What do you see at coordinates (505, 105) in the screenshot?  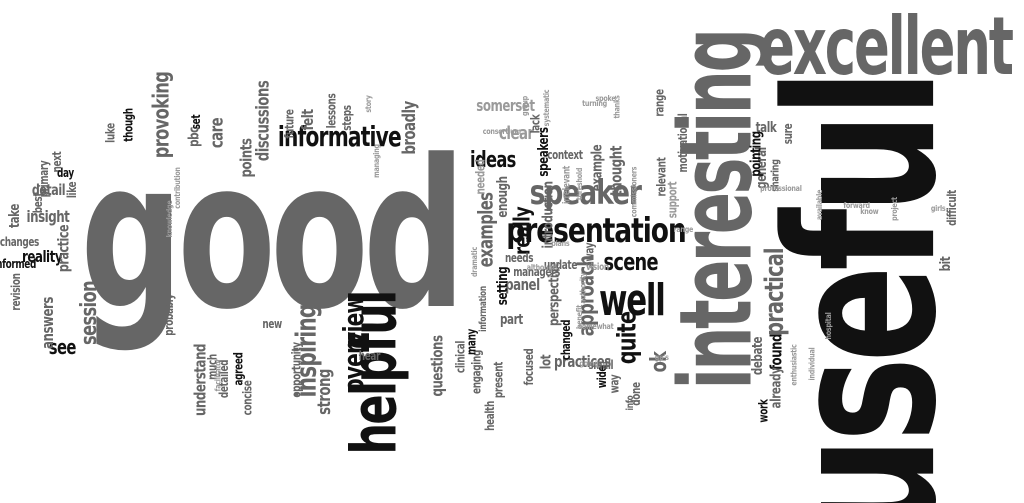 I see `word-cloud-word: somerset` at bounding box center [505, 105].